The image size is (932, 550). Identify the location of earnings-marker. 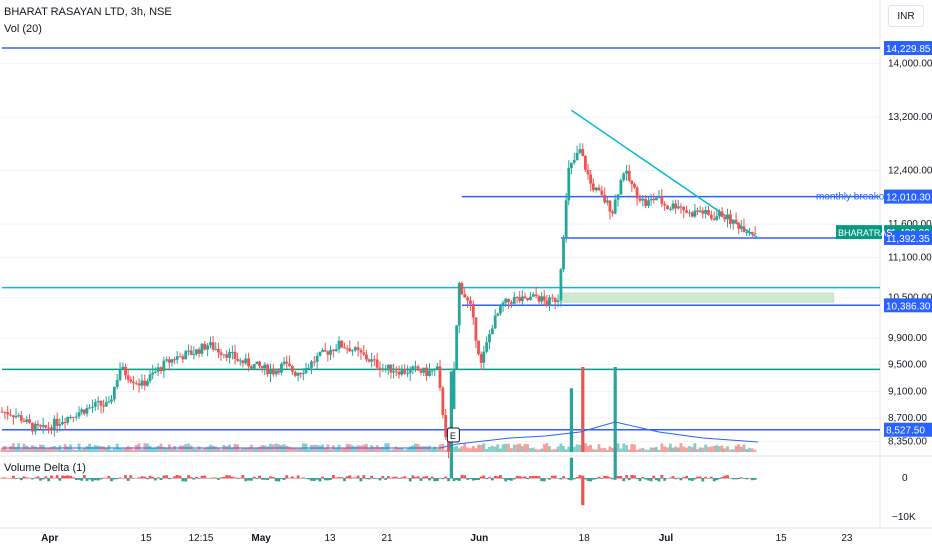
(453, 435).